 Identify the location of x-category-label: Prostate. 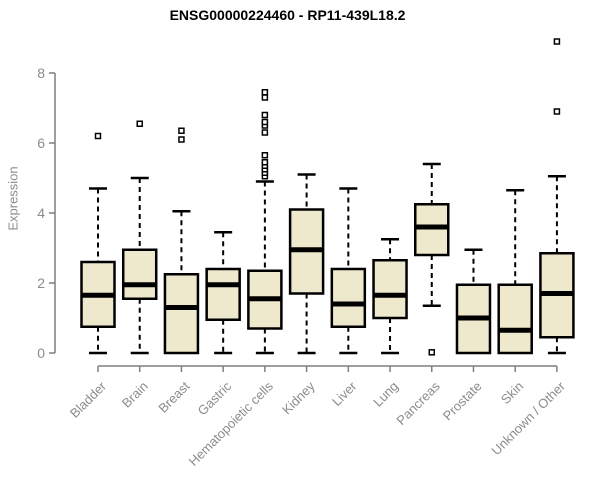
(462, 401).